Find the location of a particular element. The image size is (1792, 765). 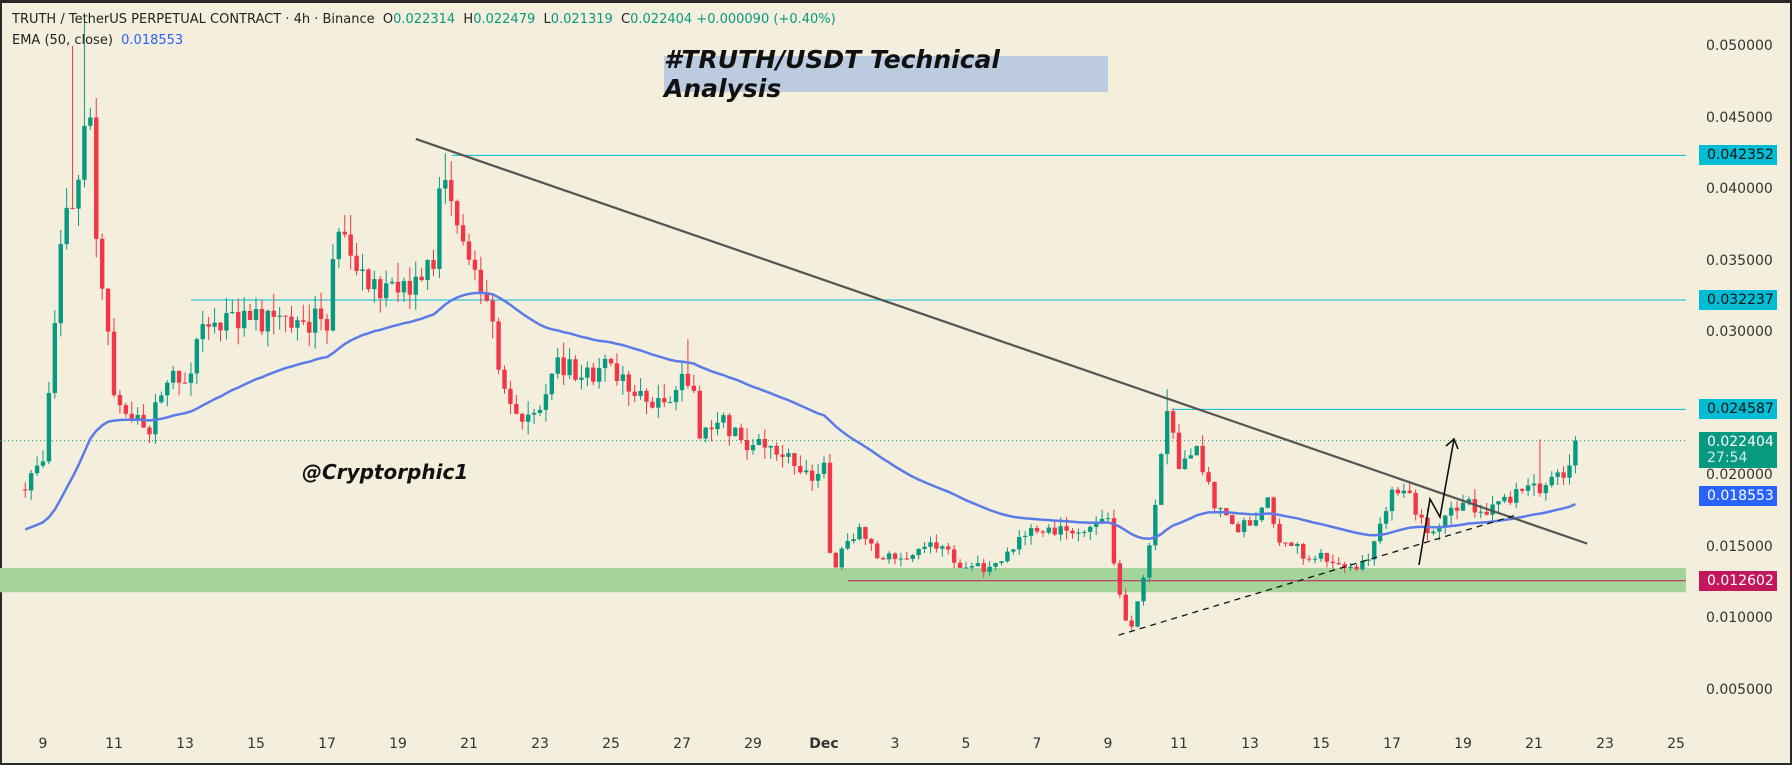

price-tick: 0.030000 is located at coordinates (1739, 332).